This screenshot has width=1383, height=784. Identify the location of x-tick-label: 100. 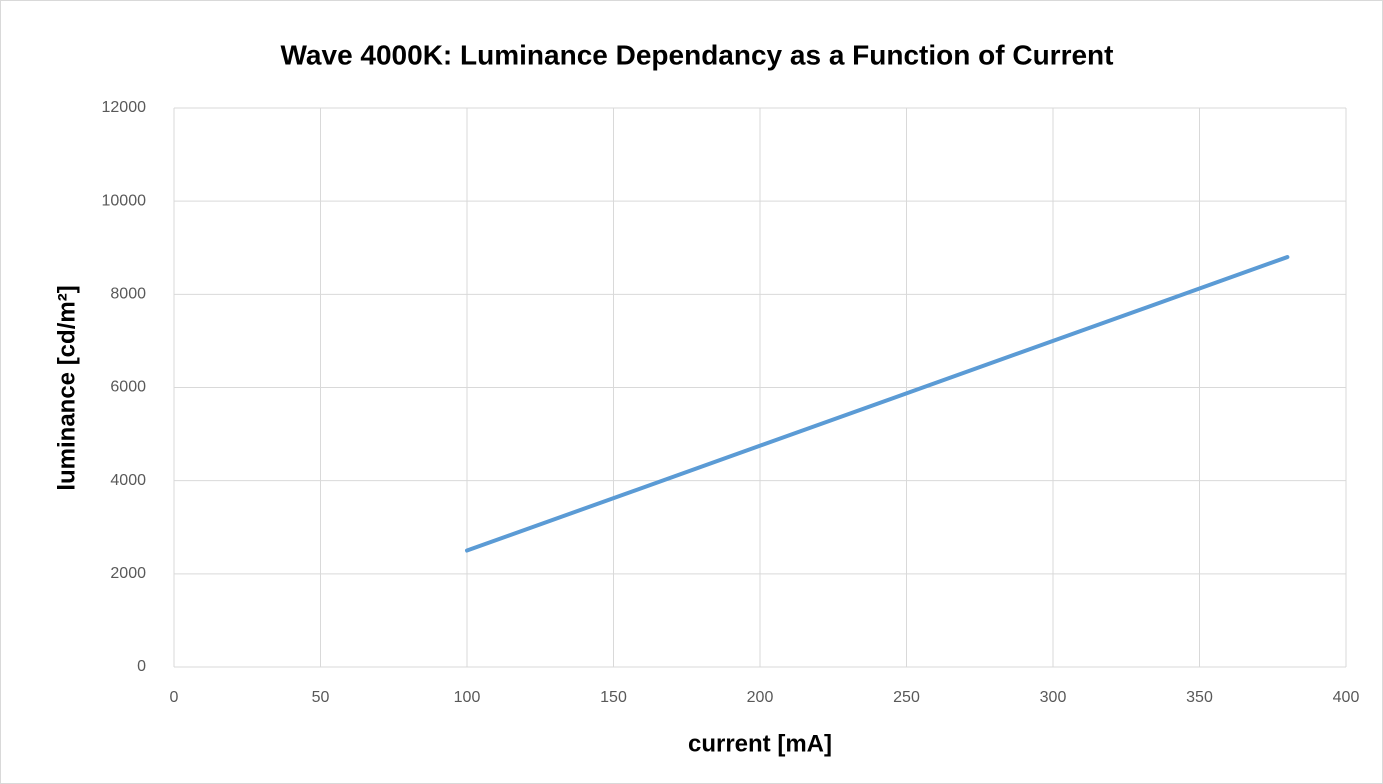
(467, 697).